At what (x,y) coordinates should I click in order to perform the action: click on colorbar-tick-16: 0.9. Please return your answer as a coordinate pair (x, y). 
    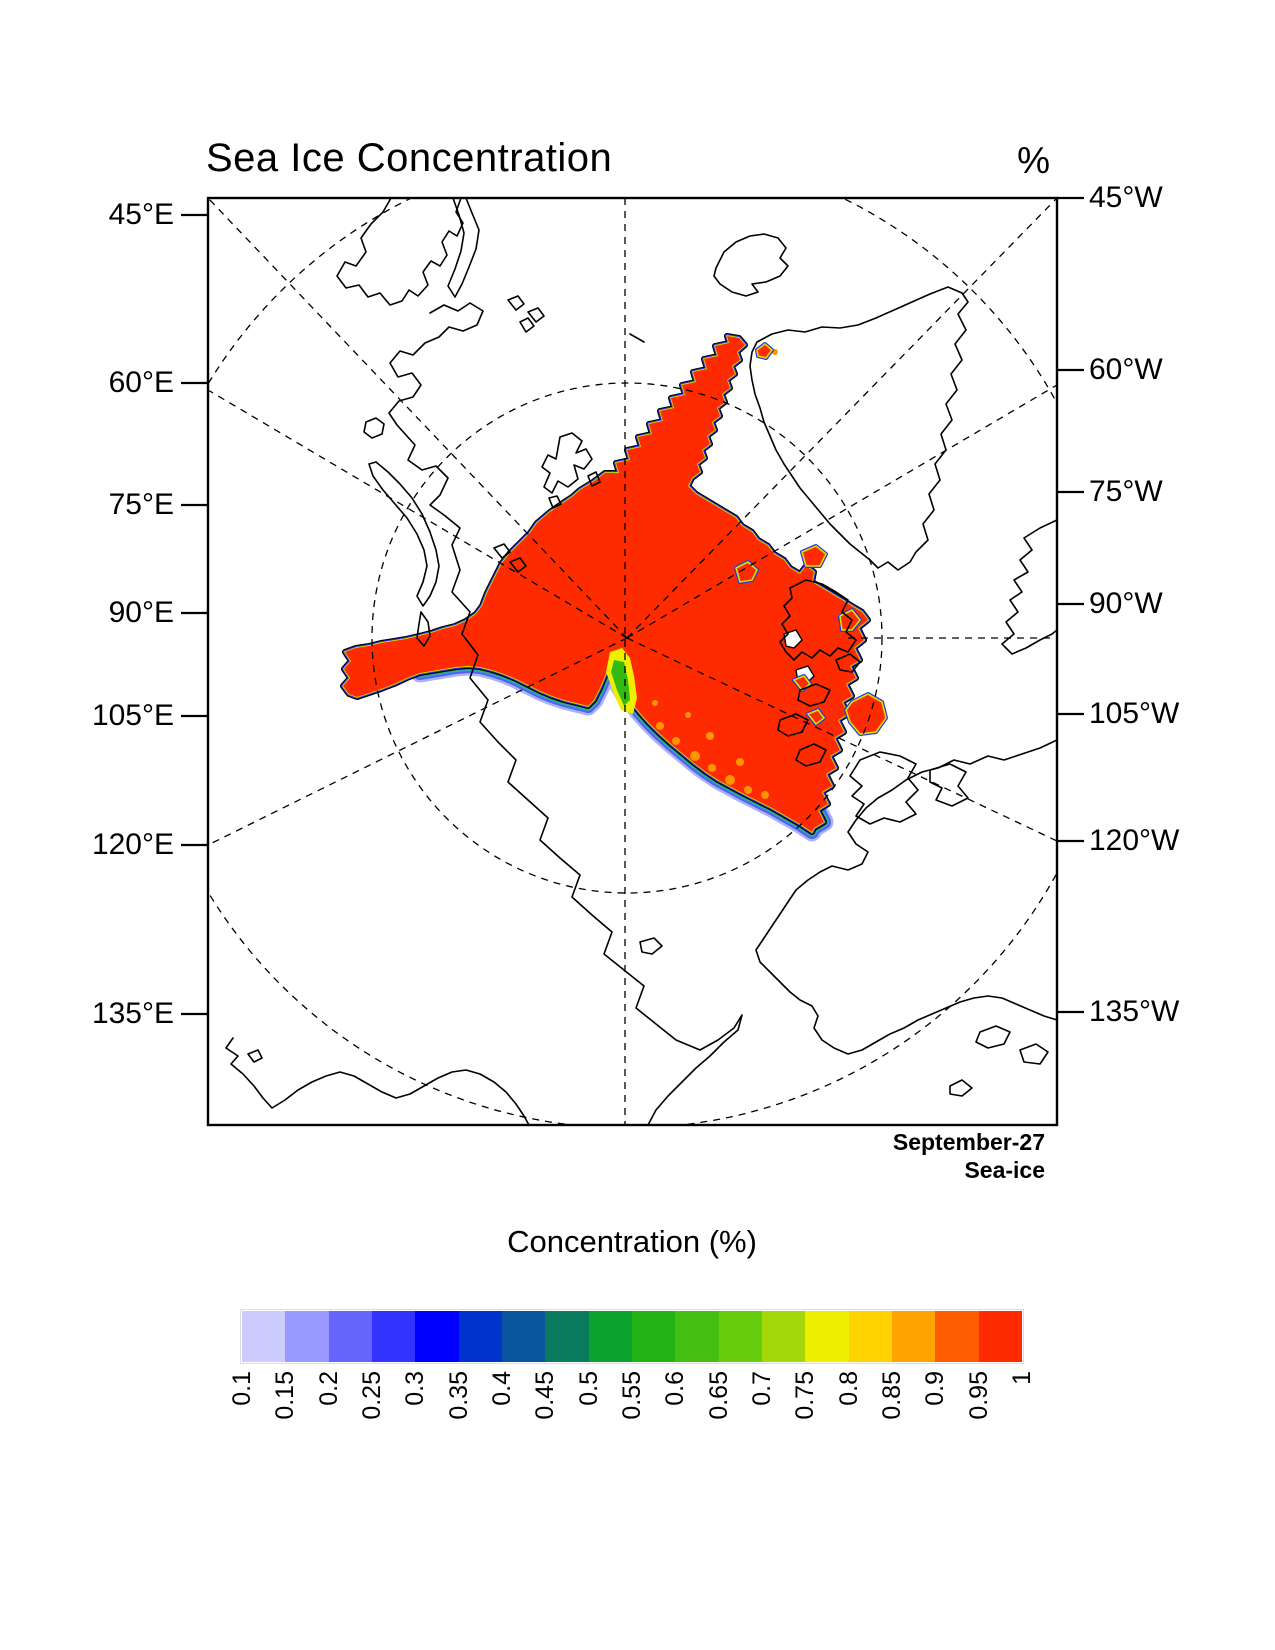
    Looking at the image, I should click on (935, 1388).